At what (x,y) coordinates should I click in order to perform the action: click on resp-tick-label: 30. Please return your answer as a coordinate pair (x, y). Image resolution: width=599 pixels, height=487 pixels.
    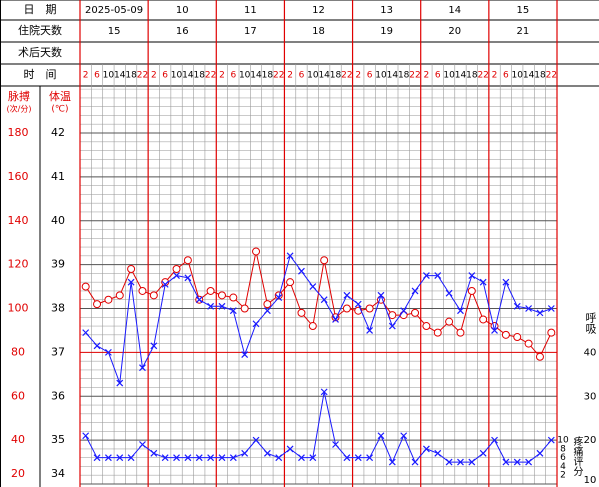
    Looking at the image, I should click on (590, 396).